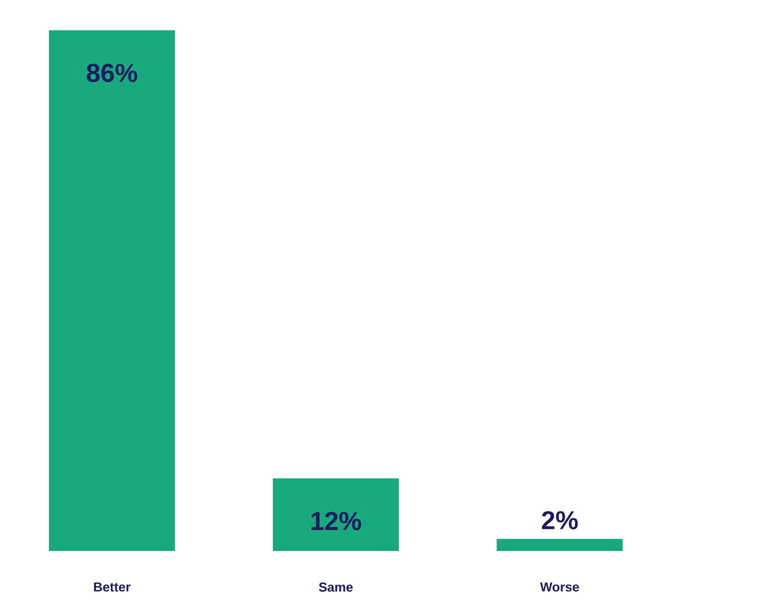 The height and width of the screenshot is (606, 761). I want to click on x-tick-label: Same, so click(335, 587).